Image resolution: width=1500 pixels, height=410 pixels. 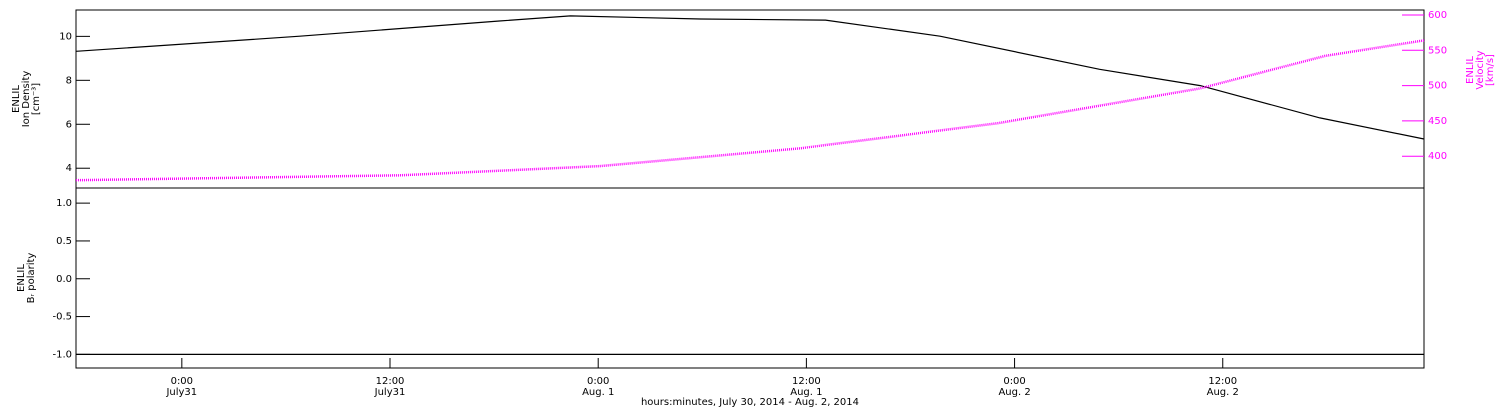 I want to click on y2-tick-label: 500, so click(x=1437, y=86).